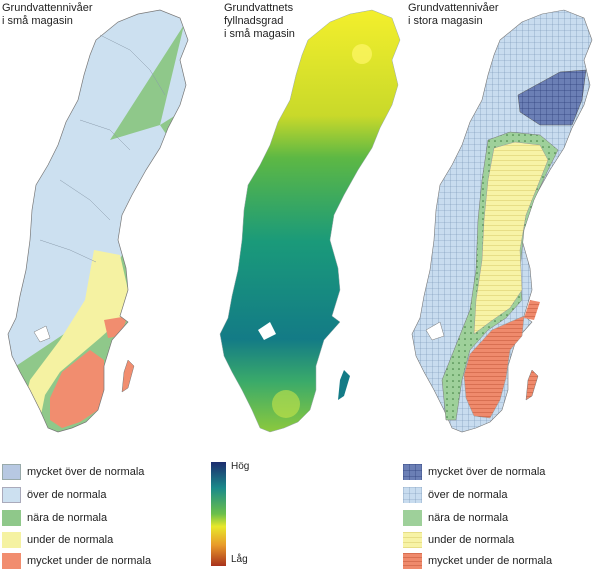  I want to click on legend-left-item: nära de normala, so click(54, 518).